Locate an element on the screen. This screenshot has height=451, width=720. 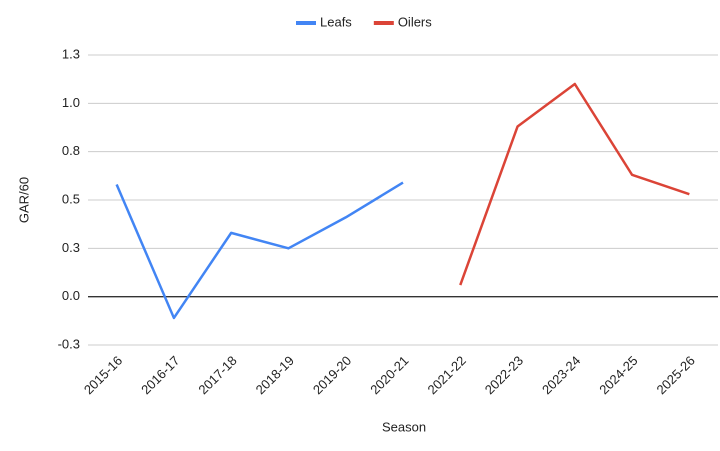
y-tick-label: 0.8 is located at coordinates (71, 150).